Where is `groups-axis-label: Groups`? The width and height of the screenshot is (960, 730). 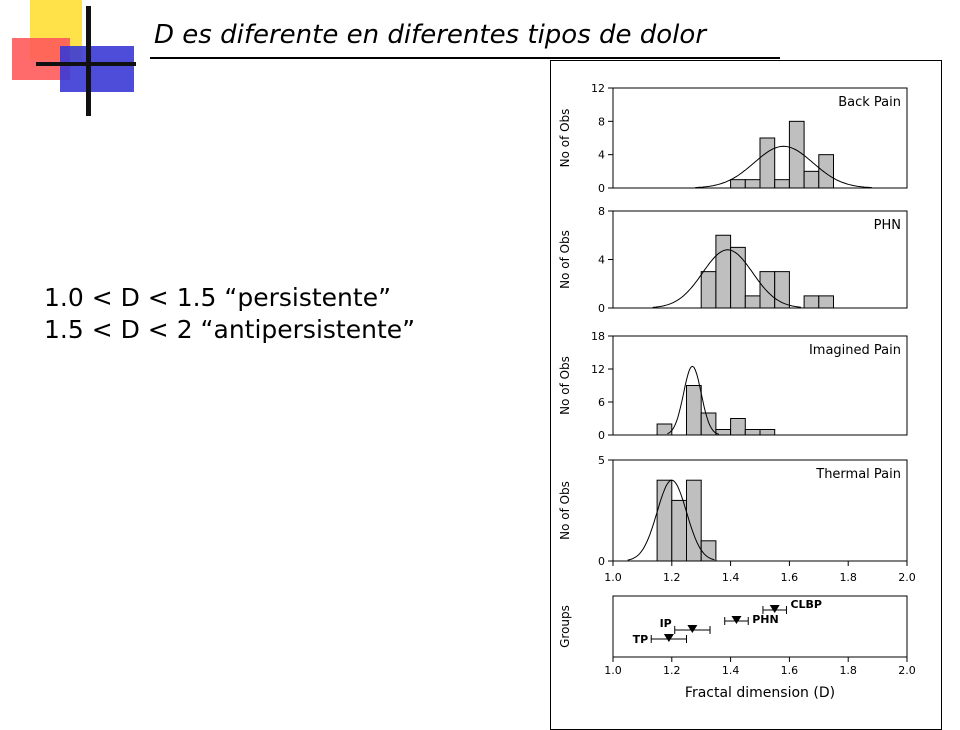 groups-axis-label: Groups is located at coordinates (565, 626).